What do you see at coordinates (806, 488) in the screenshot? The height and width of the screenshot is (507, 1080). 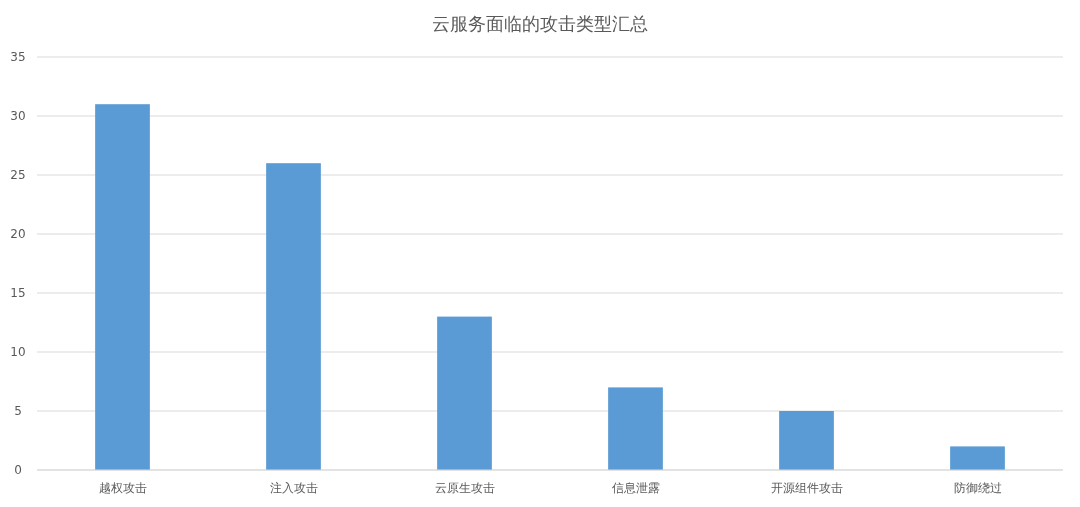 I see `x-tick-label: 开源组件攻击` at bounding box center [806, 488].